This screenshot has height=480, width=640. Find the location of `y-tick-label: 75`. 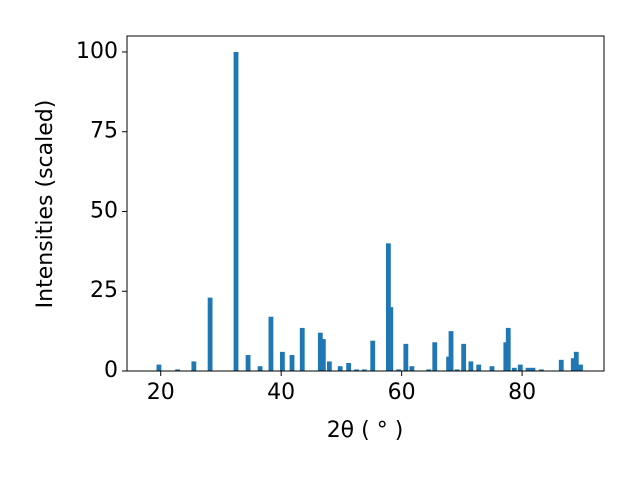

y-tick-label: 75 is located at coordinates (104, 131).